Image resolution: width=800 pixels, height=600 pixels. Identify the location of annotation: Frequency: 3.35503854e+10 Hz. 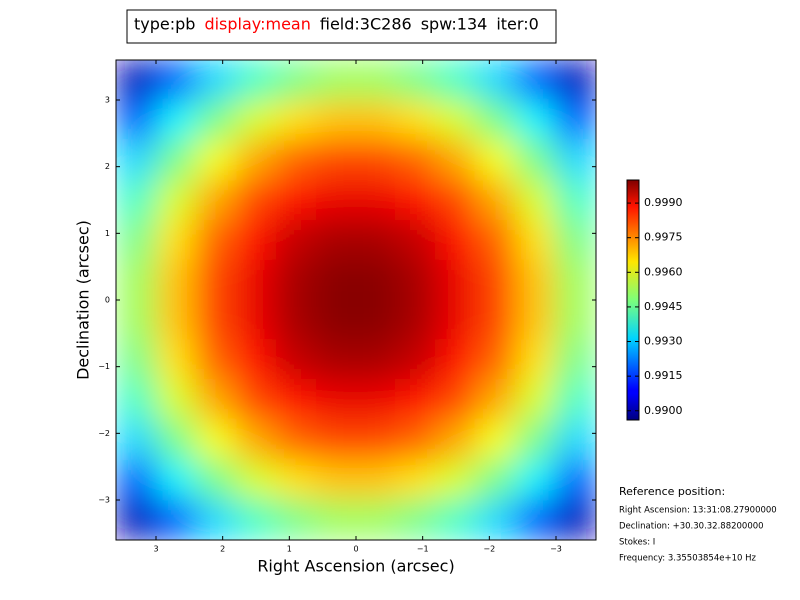
(687, 559).